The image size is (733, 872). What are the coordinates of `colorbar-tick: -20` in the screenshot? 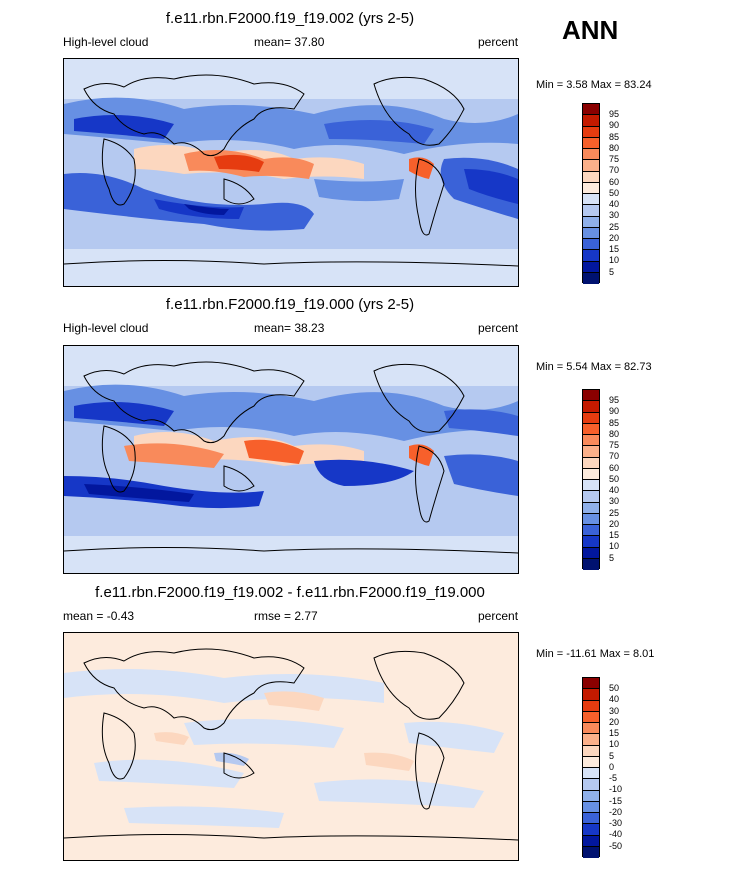 It's located at (616, 812).